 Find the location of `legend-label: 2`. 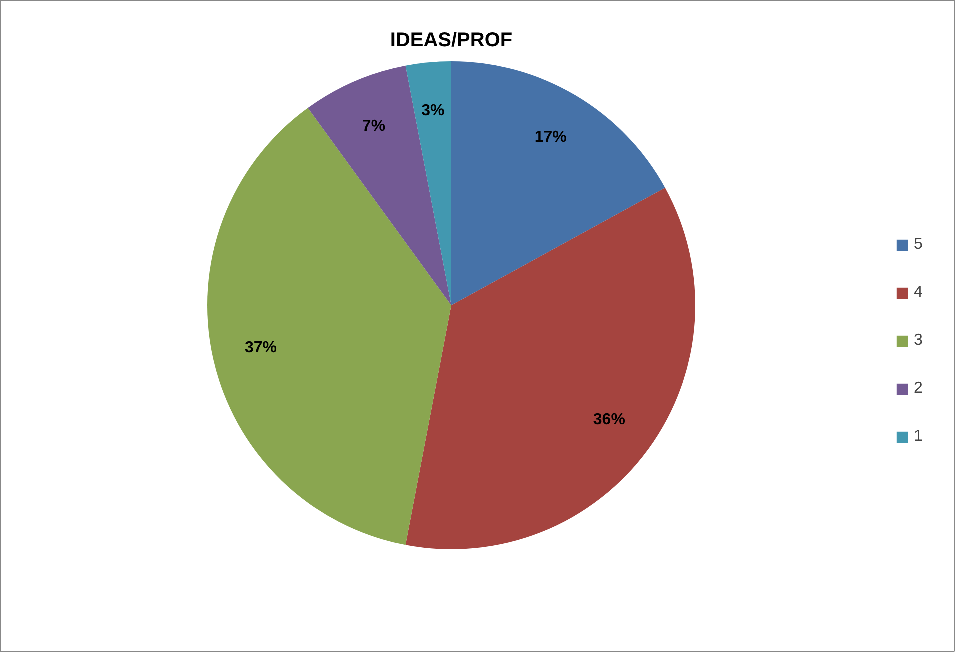

legend-label: 2 is located at coordinates (919, 389).